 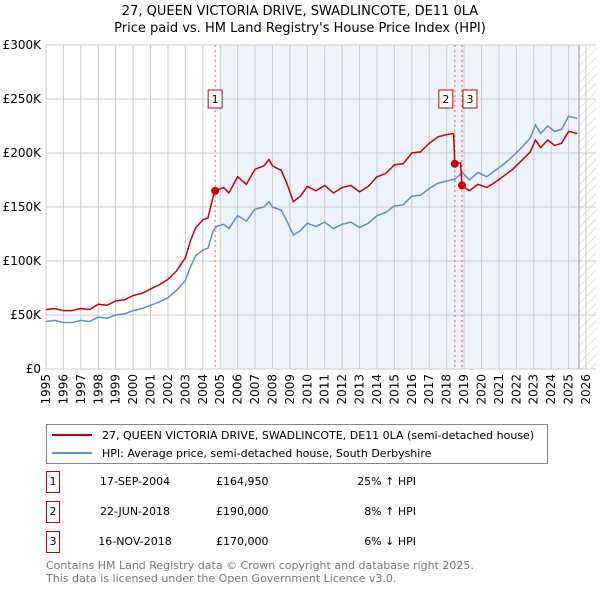 I want to click on x-tick-label: 2002, so click(x=168, y=389).